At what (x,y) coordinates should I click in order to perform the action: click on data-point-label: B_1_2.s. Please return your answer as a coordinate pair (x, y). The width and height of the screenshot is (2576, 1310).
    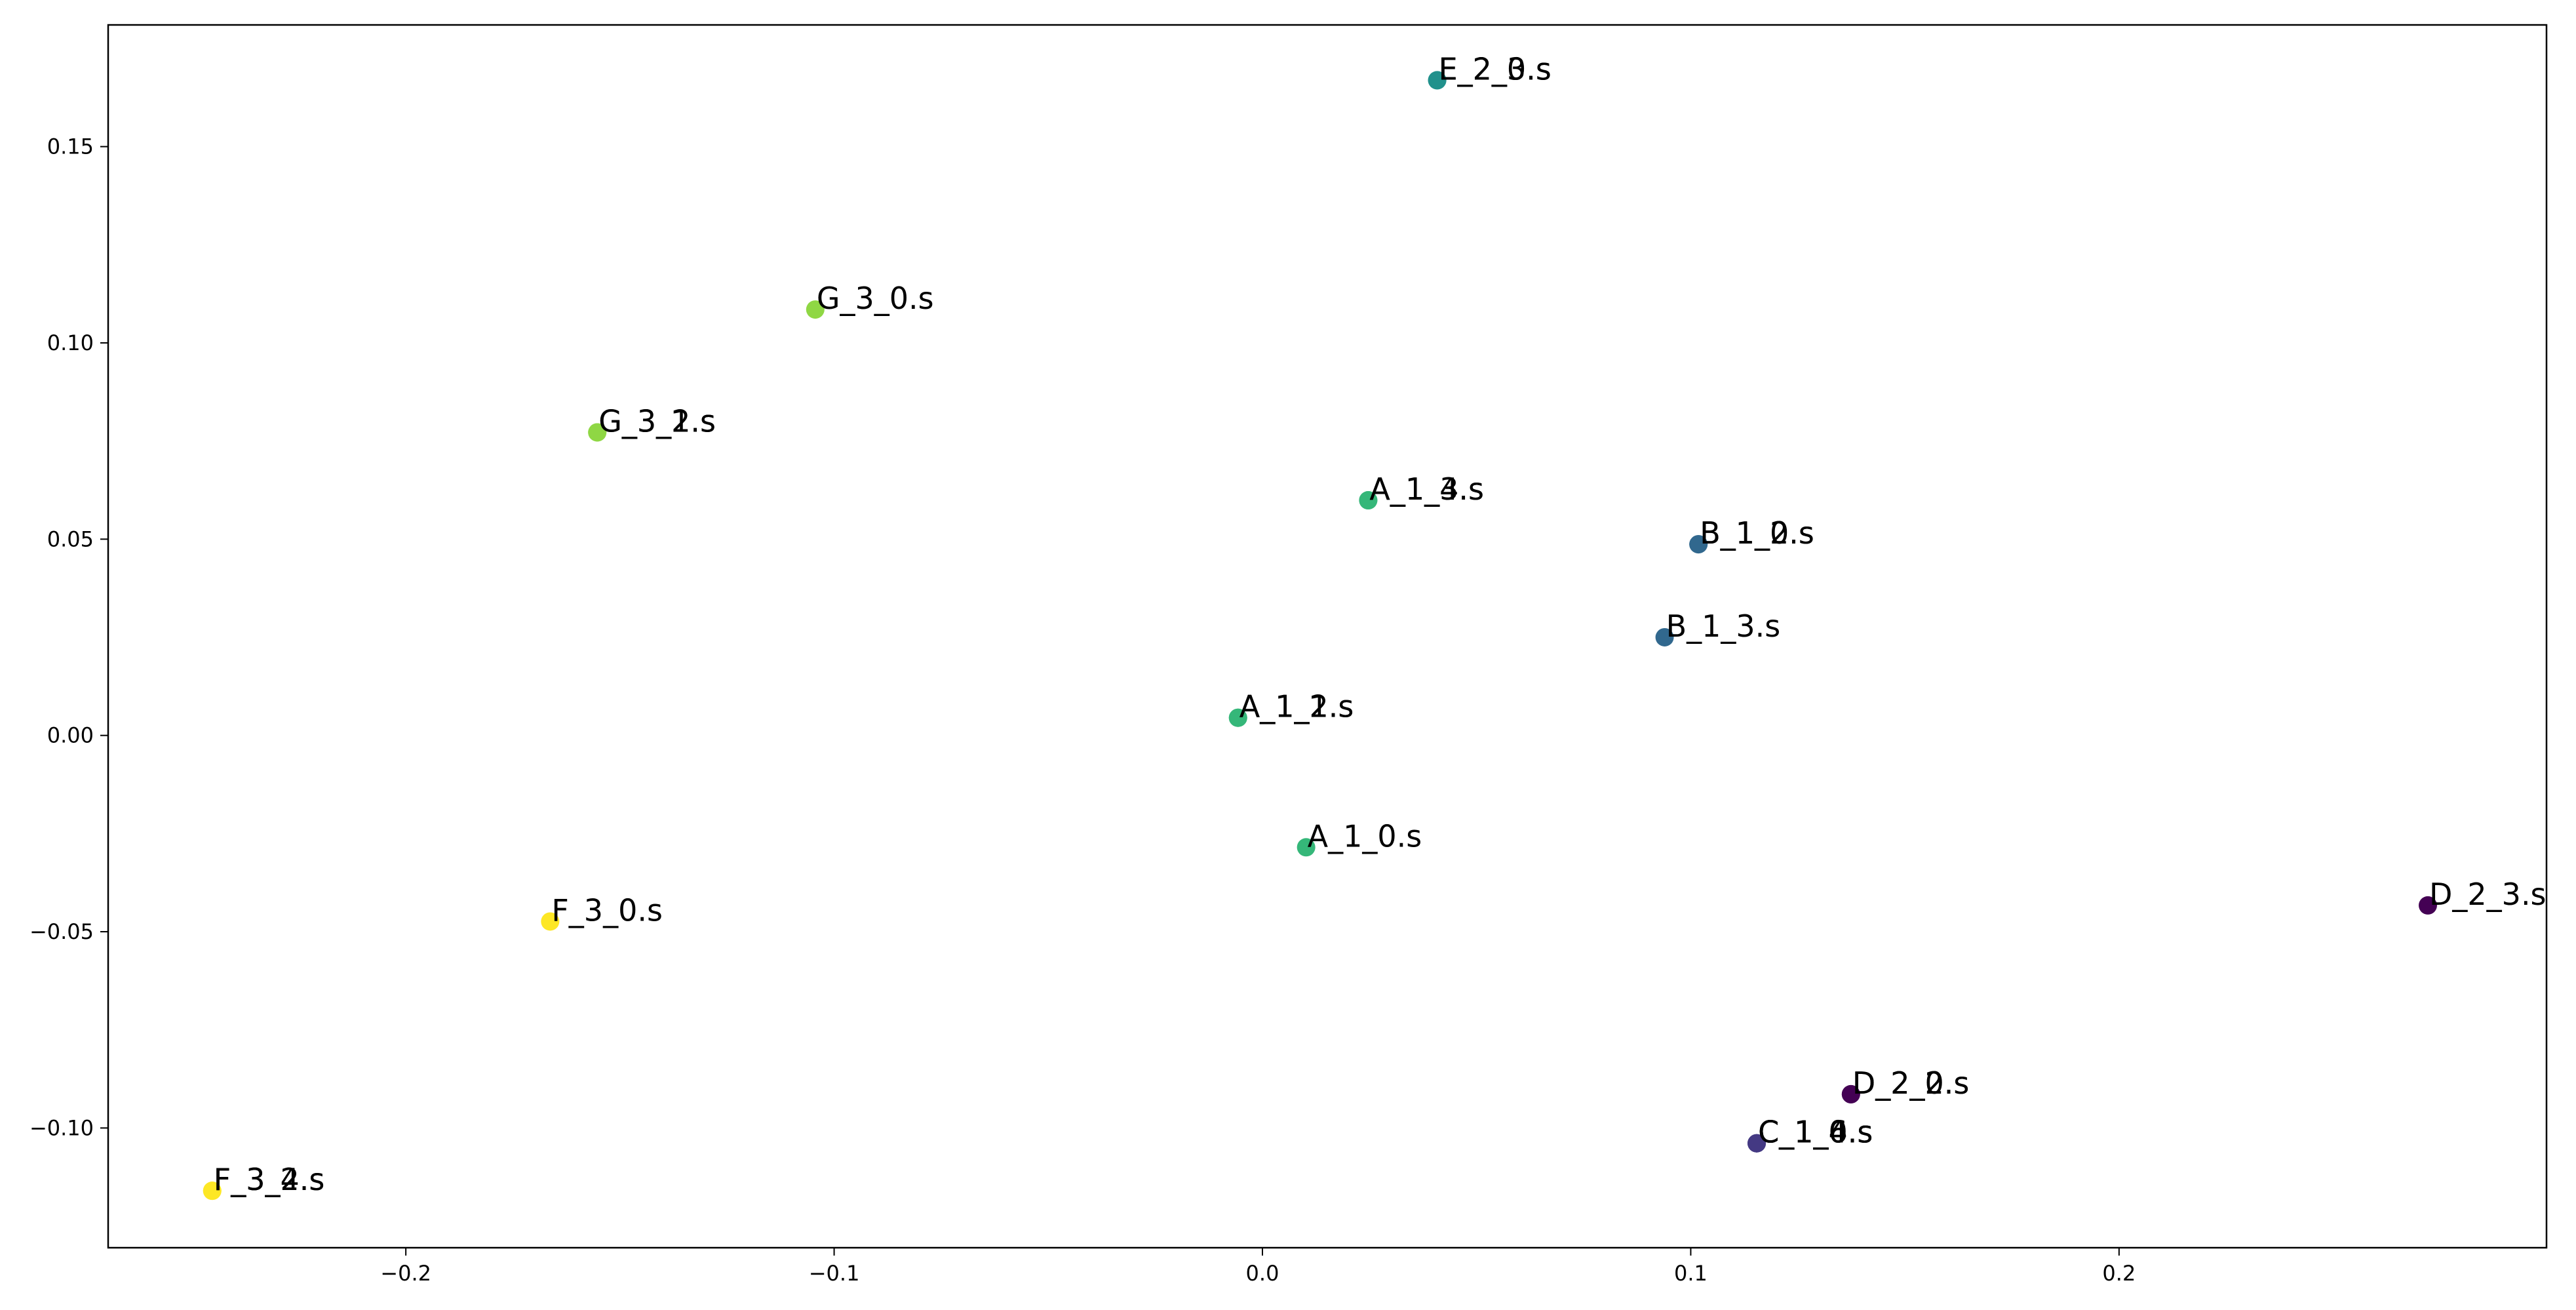
    Looking at the image, I should click on (1757, 533).